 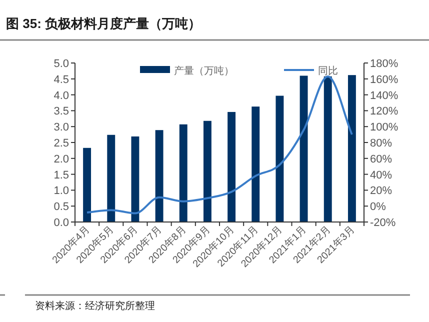 I want to click on chart-title: 图 35: 负极材料月度产量（万吨）, so click(x=104, y=23).